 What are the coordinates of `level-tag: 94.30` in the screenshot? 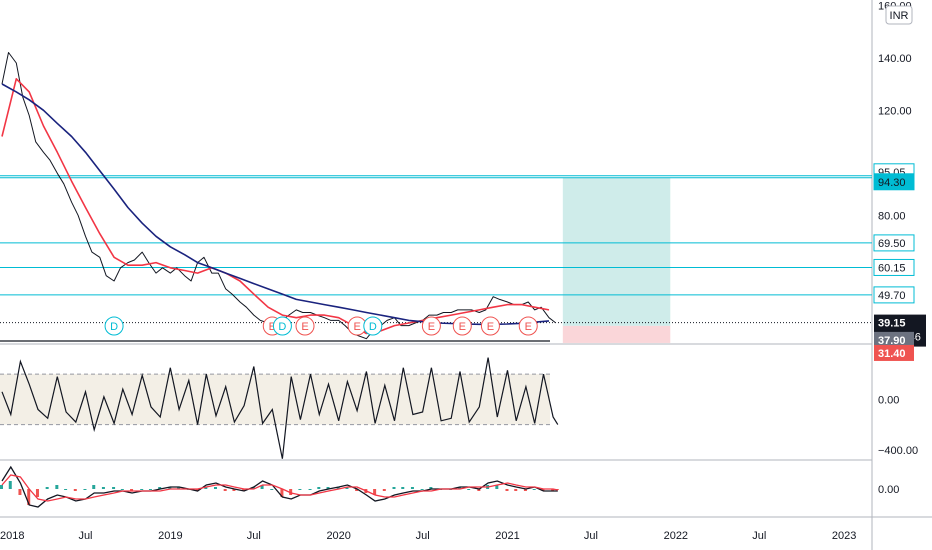 It's located at (894, 182).